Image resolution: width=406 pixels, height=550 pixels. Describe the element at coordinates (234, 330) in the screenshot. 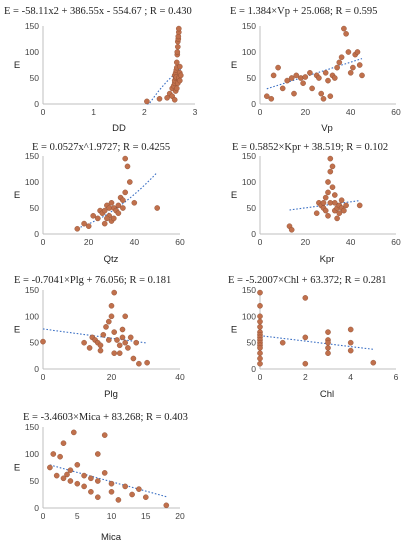

I see `panel-6-y-label: E` at that location.